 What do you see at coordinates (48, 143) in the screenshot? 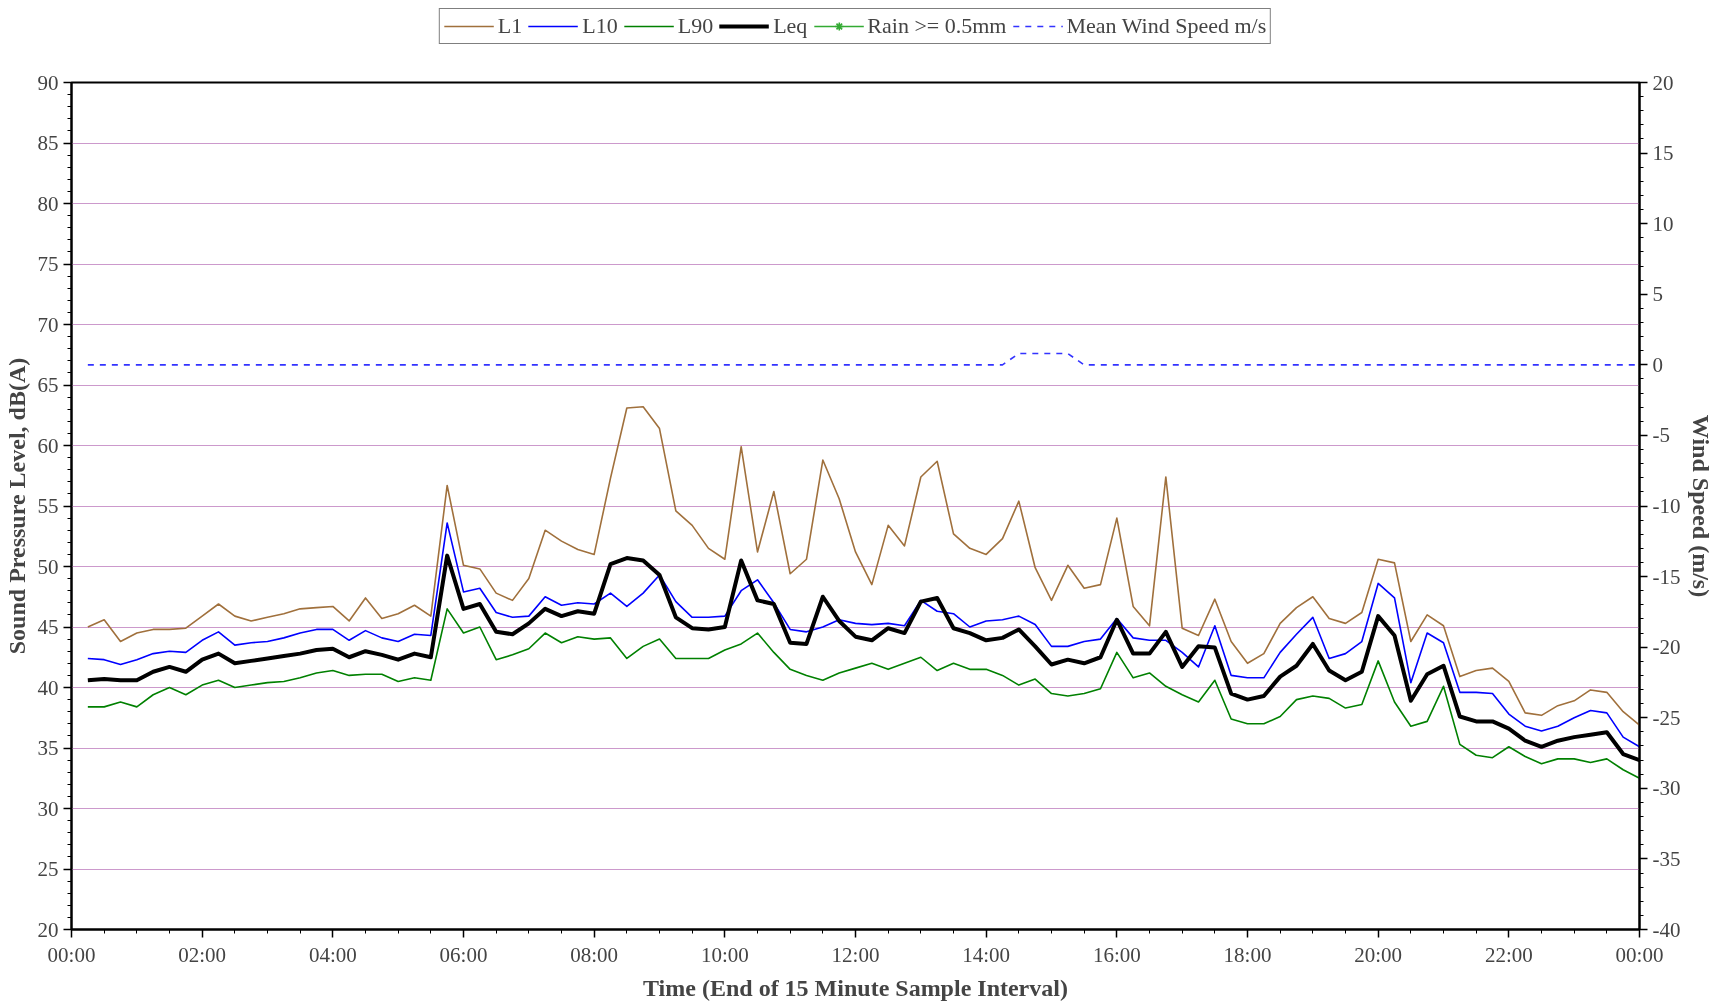
I see `y-tick-label: 85` at bounding box center [48, 143].